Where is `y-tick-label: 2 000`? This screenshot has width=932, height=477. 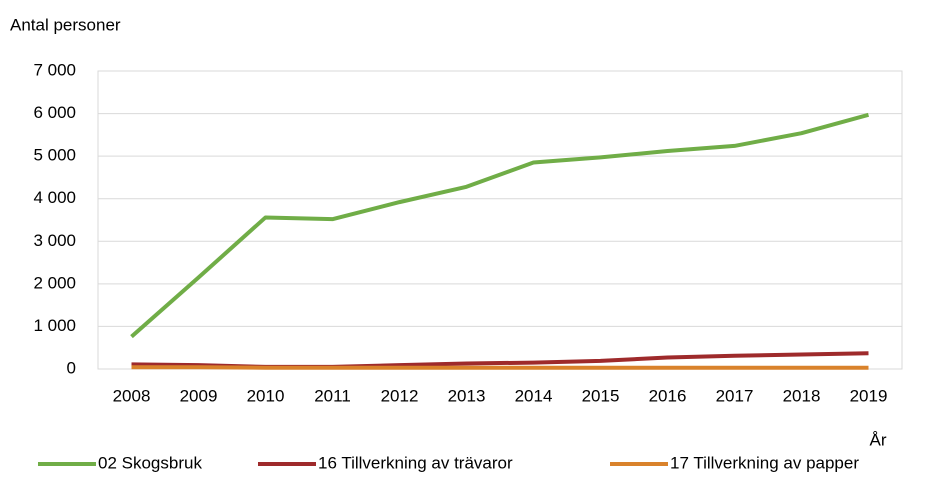 y-tick-label: 2 000 is located at coordinates (54, 282).